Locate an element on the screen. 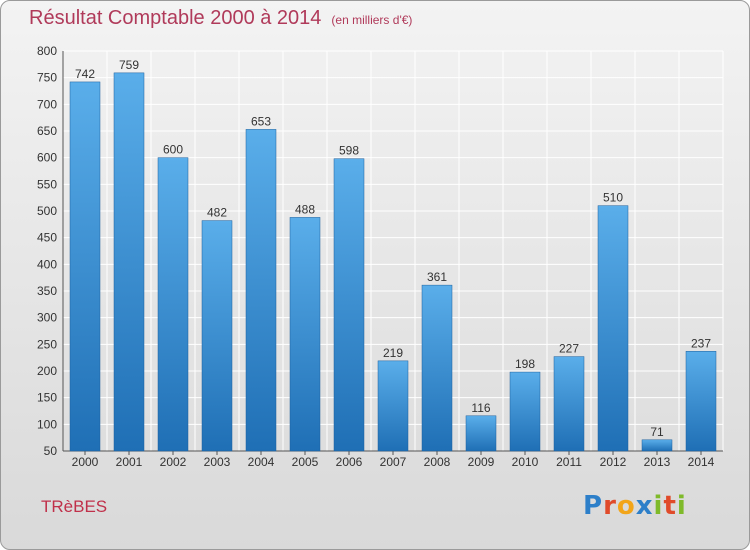 This screenshot has height=550, width=750. bar-2014 is located at coordinates (701, 401).